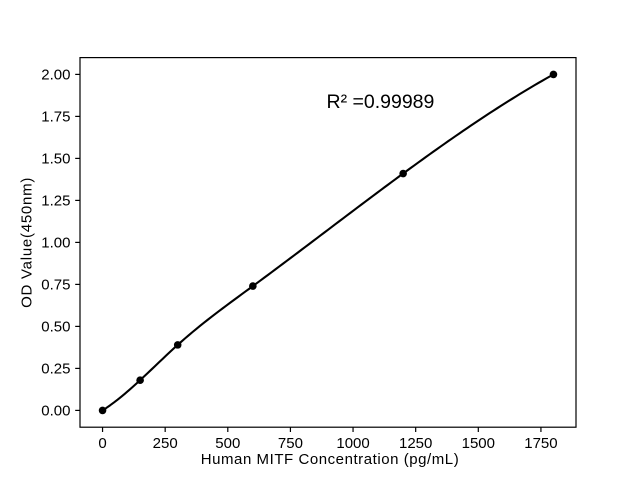  I want to click on svg-text: 250, so click(165, 443).